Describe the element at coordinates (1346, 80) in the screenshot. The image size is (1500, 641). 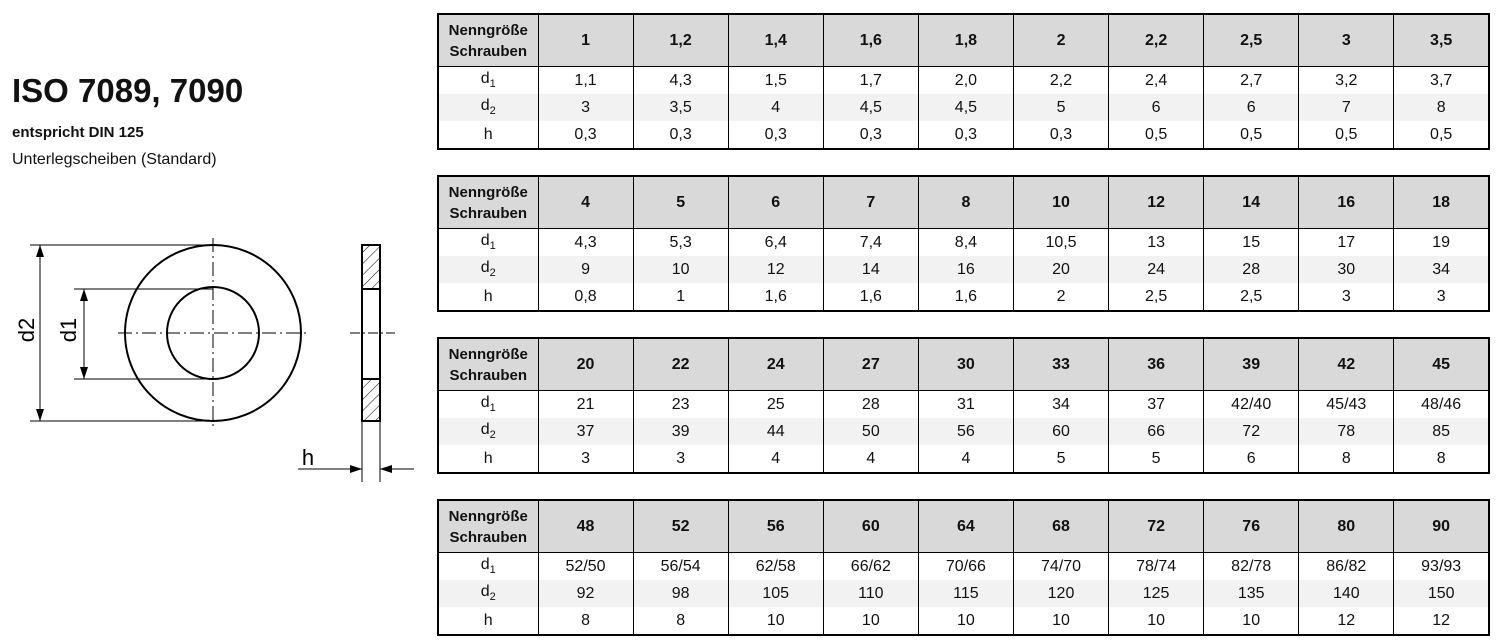
I see `value-cell: 3,2` at that location.